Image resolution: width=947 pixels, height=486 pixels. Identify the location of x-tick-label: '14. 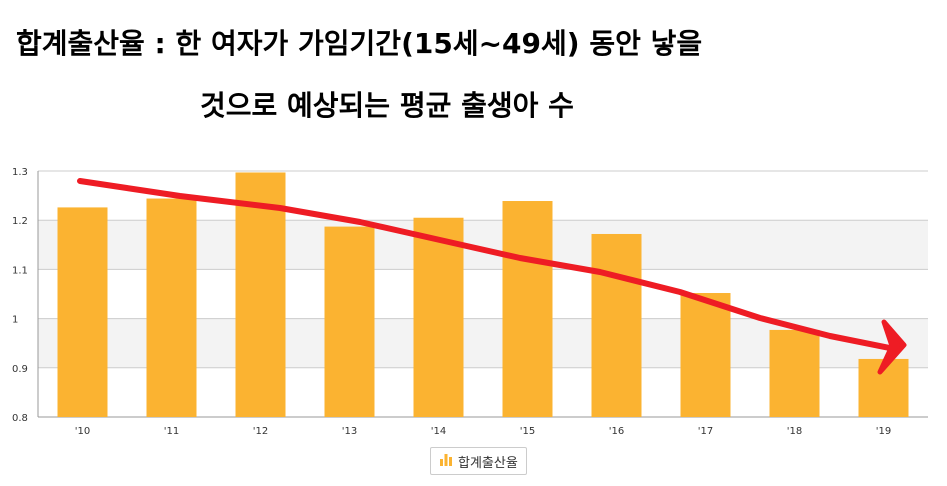
(438, 431).